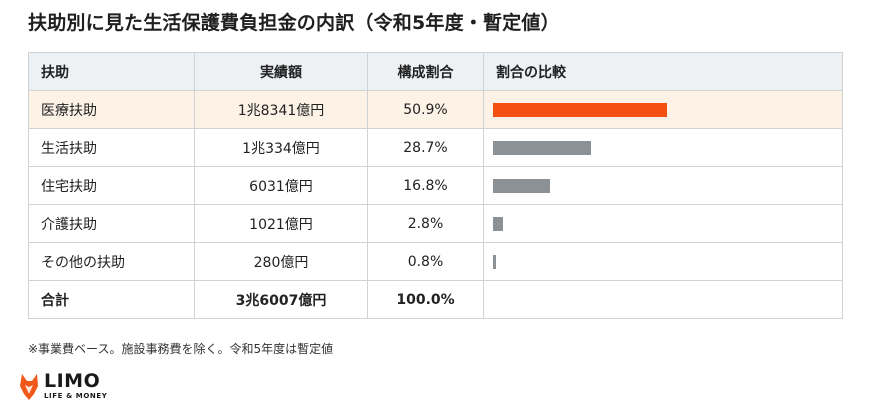 The image size is (870, 419). What do you see at coordinates (111, 223) in the screenshot?
I see `row-aid-name: 介護扶助` at bounding box center [111, 223].